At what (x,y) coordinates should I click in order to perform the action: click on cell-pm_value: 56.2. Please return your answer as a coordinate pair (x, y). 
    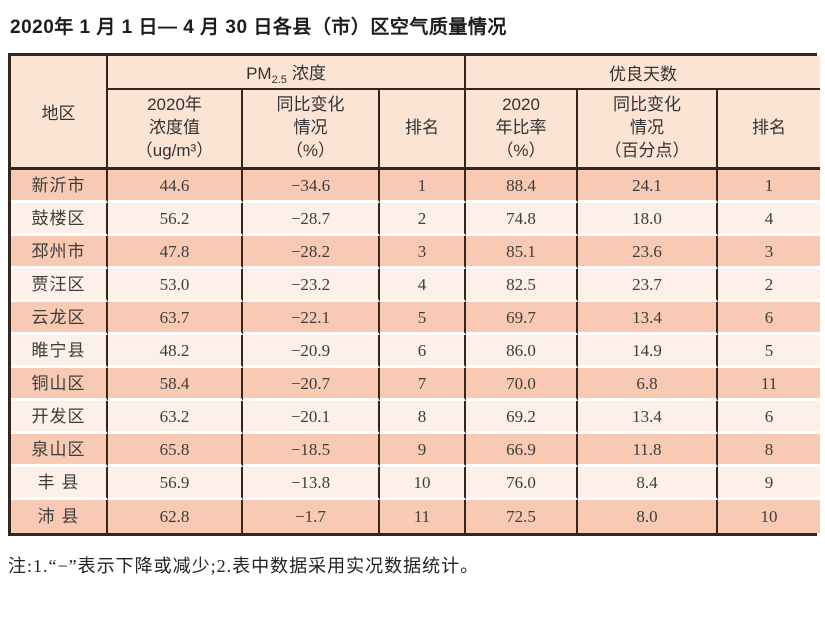
    Looking at the image, I should click on (175, 219).